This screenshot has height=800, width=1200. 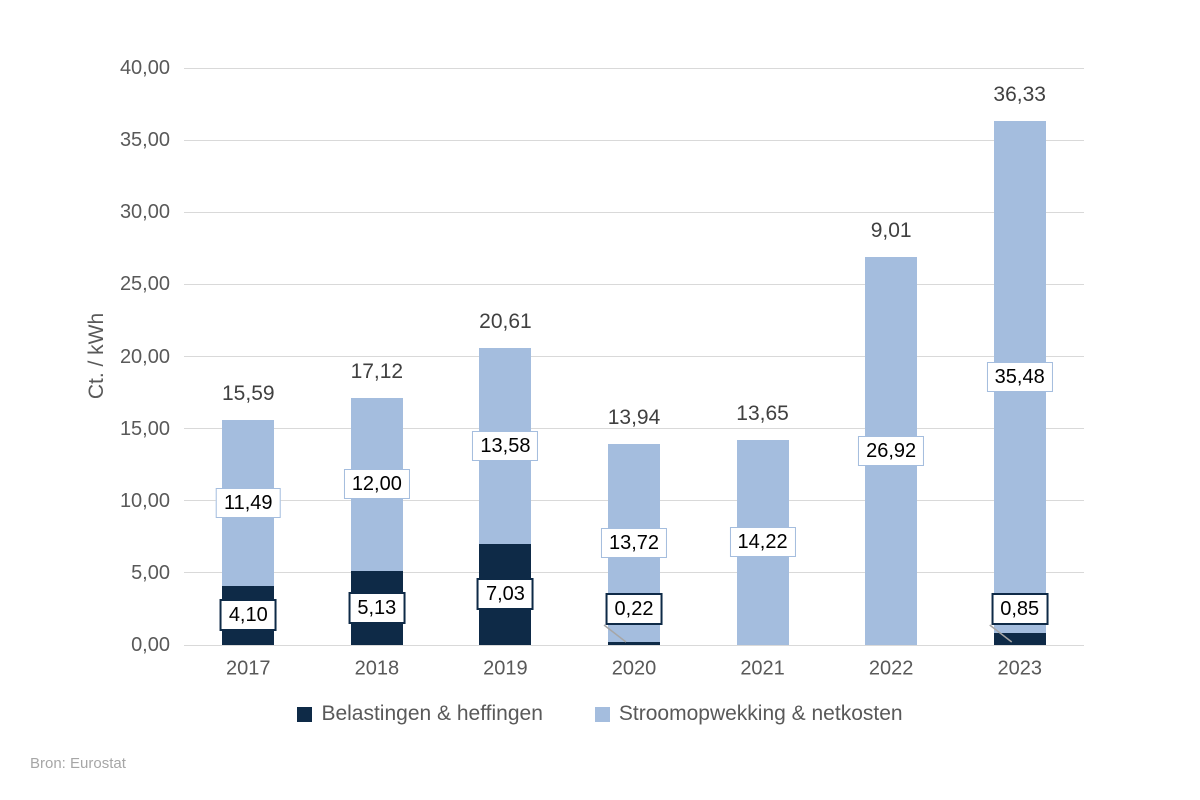 What do you see at coordinates (505, 594) in the screenshot?
I see `value-label-taxes: 7,03` at bounding box center [505, 594].